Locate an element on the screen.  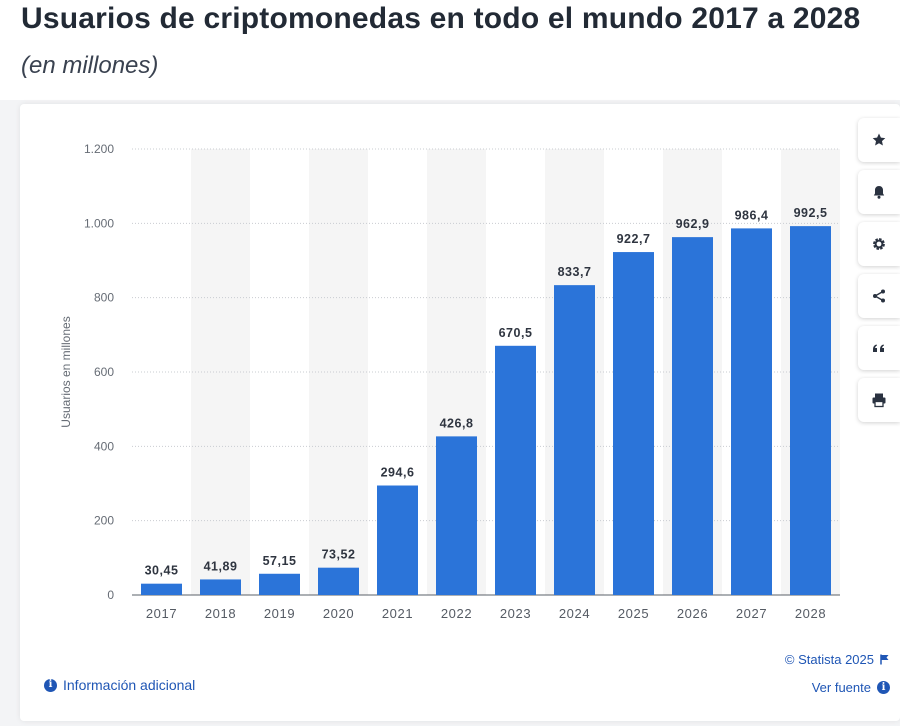
quote-icon is located at coordinates (878, 348).